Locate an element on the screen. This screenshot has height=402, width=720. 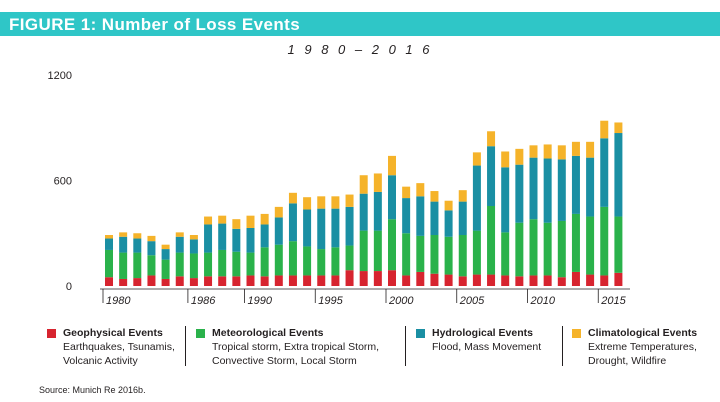
chart-subtitle: 1 9 8 0 – 2 0 1 6 is located at coordinates (360, 49).